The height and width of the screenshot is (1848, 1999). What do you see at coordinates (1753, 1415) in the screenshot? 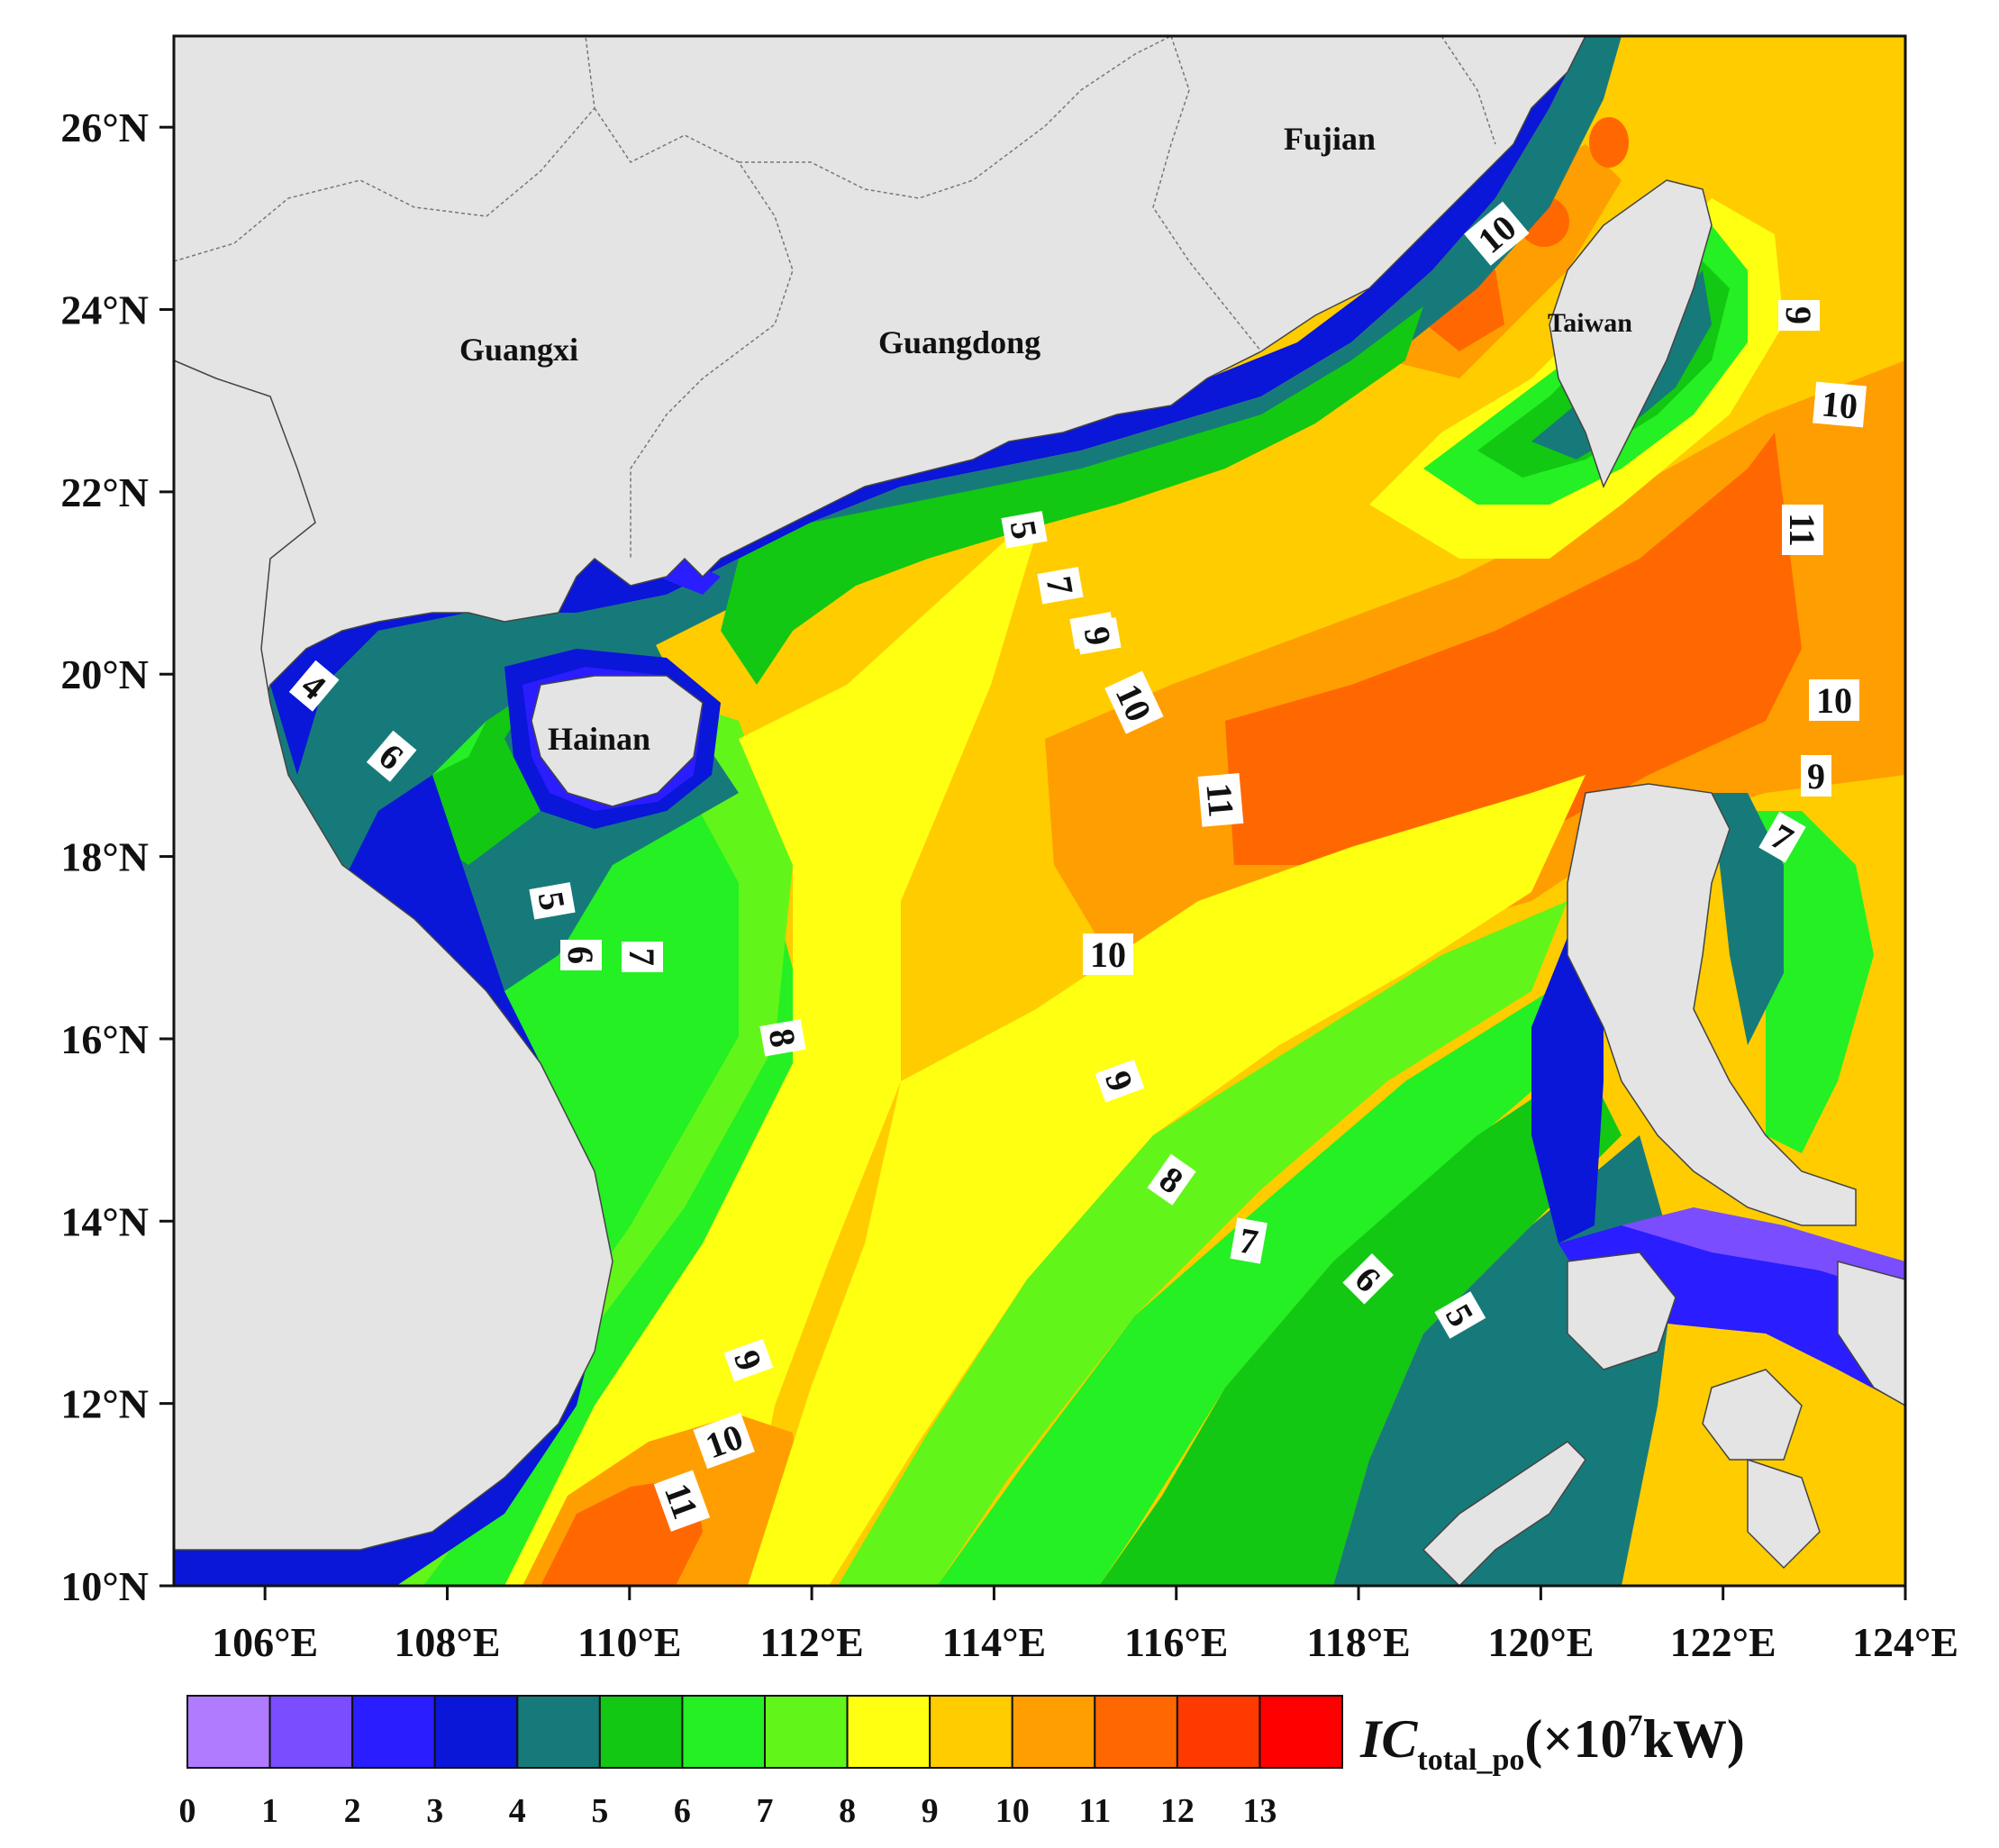
I see `land-panay` at bounding box center [1753, 1415].